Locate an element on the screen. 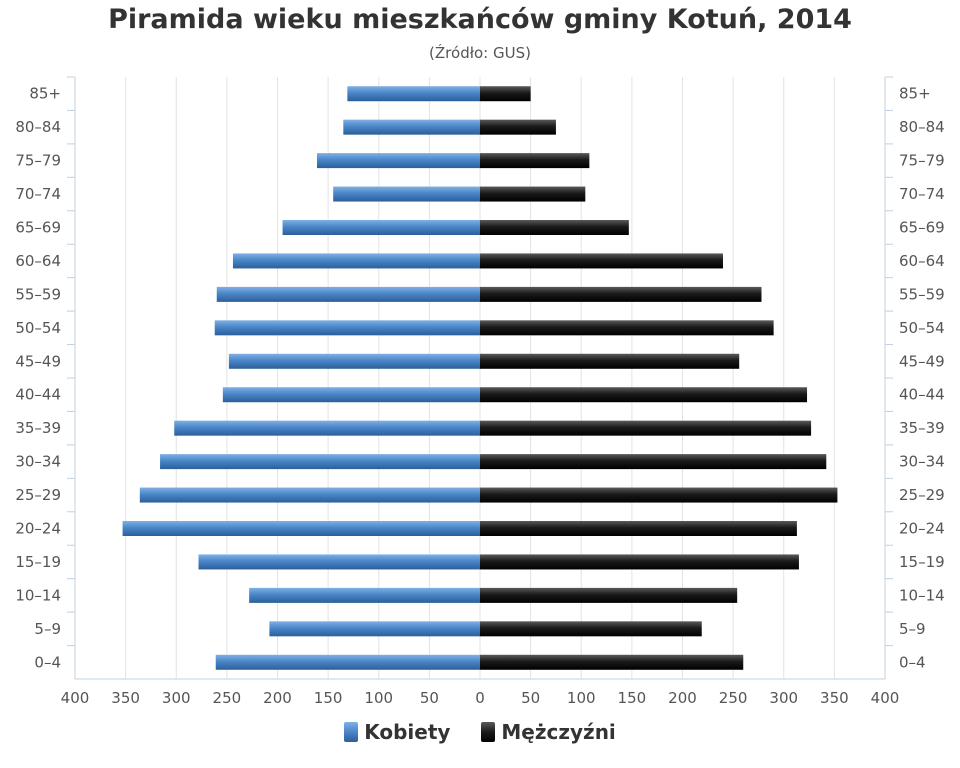 Image resolution: width=960 pixels, height=768 pixels. y-tick-label-left: 45–49 is located at coordinates (38, 361).